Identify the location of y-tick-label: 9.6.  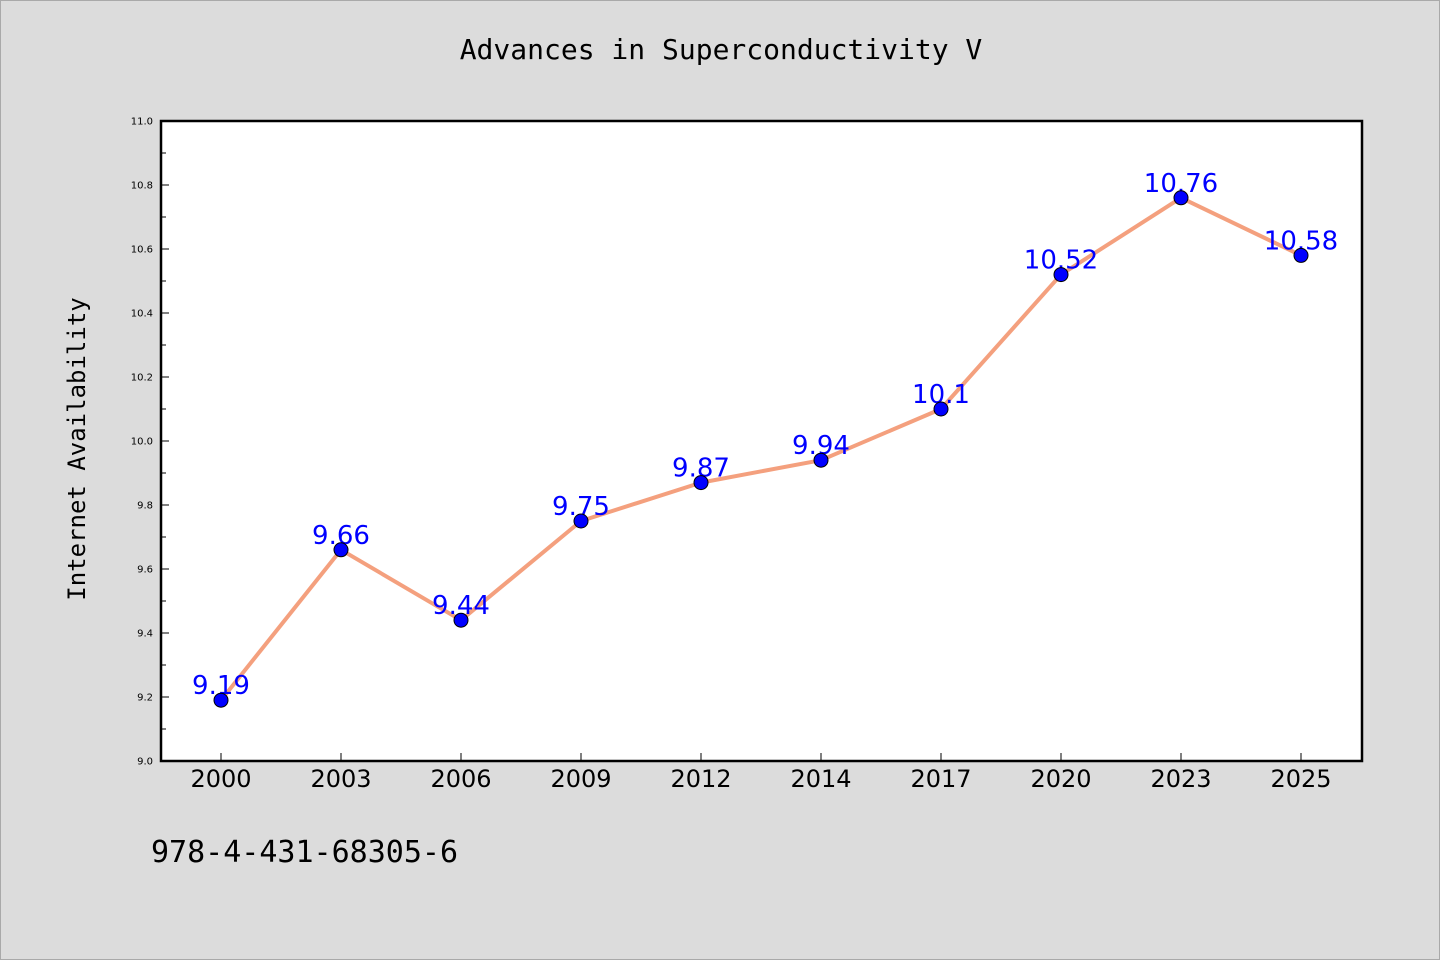
(145, 570).